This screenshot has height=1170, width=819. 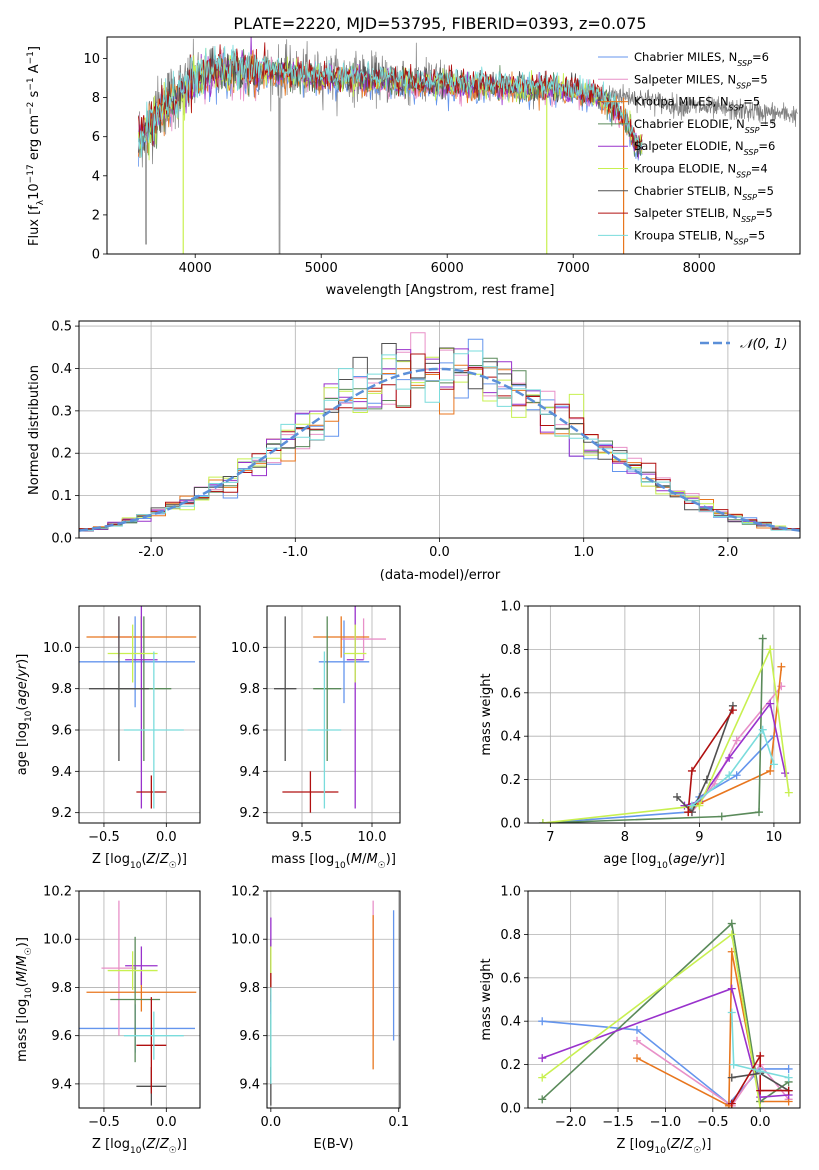 I want to click on x-tick-label: -2.0, so click(x=150, y=552).